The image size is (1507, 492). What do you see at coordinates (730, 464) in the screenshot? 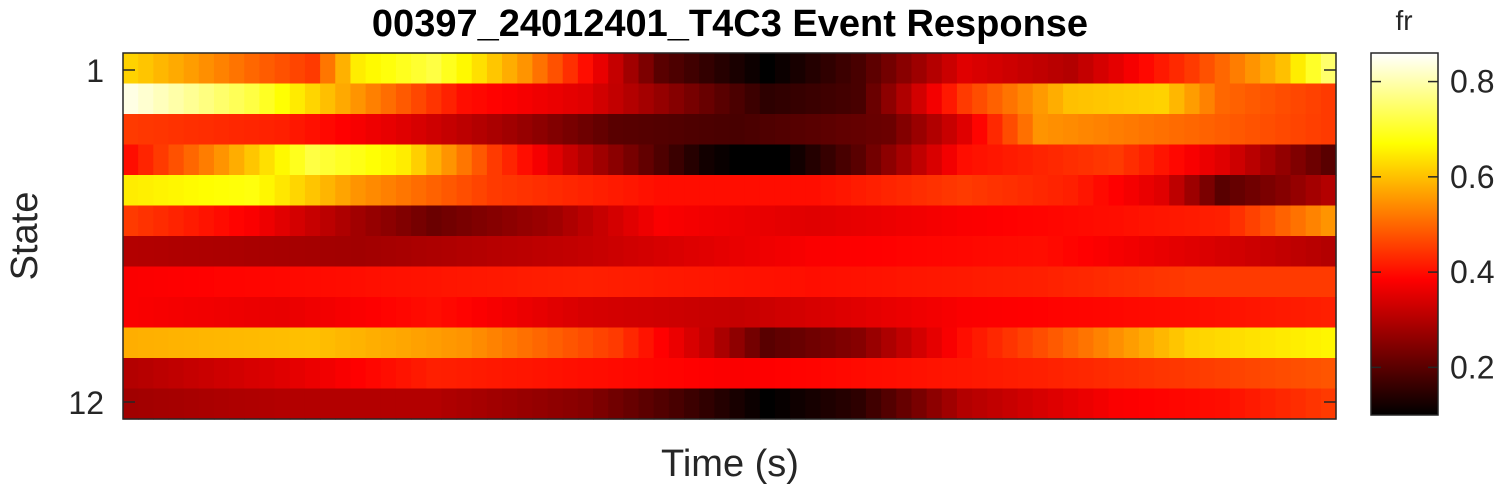
I see `x-axis-label: Time (s)` at bounding box center [730, 464].